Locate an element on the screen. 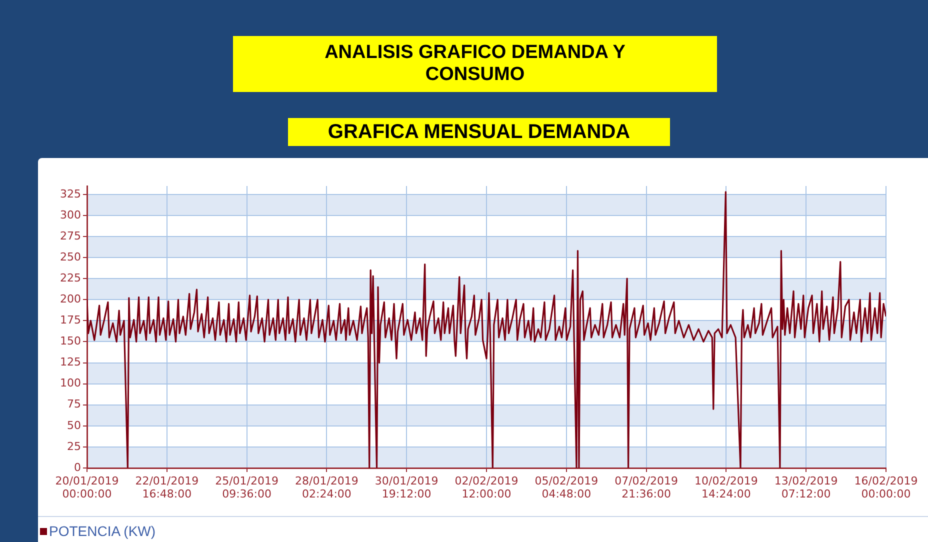 Image resolution: width=928 pixels, height=542 pixels. y-tick-label: 50 is located at coordinates (74, 425).